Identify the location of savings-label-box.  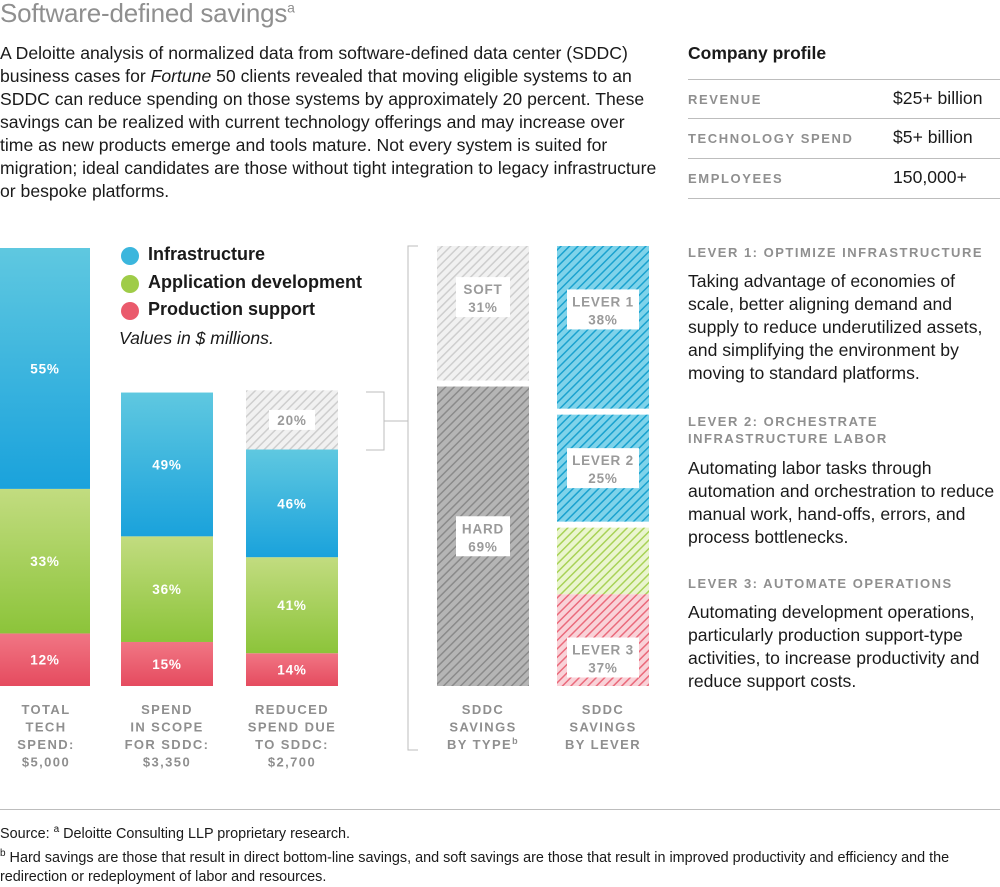
(292, 419).